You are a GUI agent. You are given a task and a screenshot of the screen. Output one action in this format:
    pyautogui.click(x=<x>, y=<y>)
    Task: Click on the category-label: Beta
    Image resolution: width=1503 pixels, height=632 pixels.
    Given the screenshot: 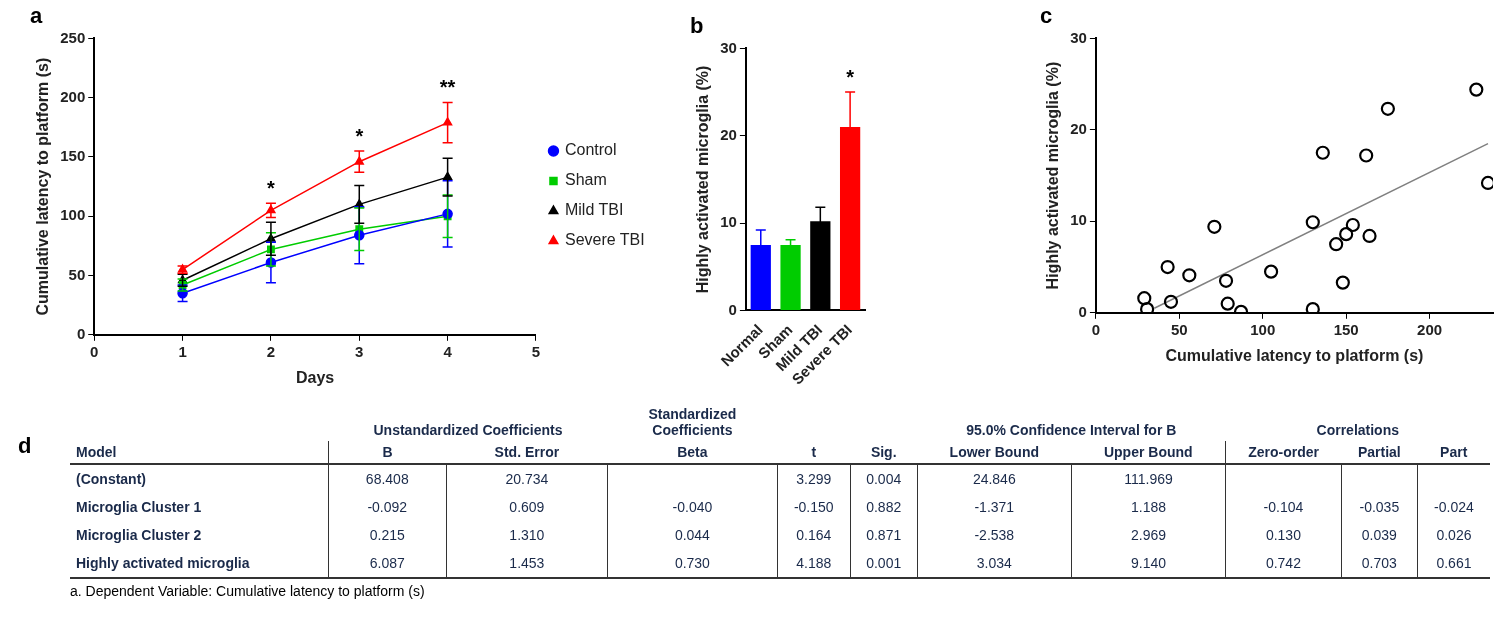 What is the action you would take?
    pyautogui.click(x=692, y=452)
    